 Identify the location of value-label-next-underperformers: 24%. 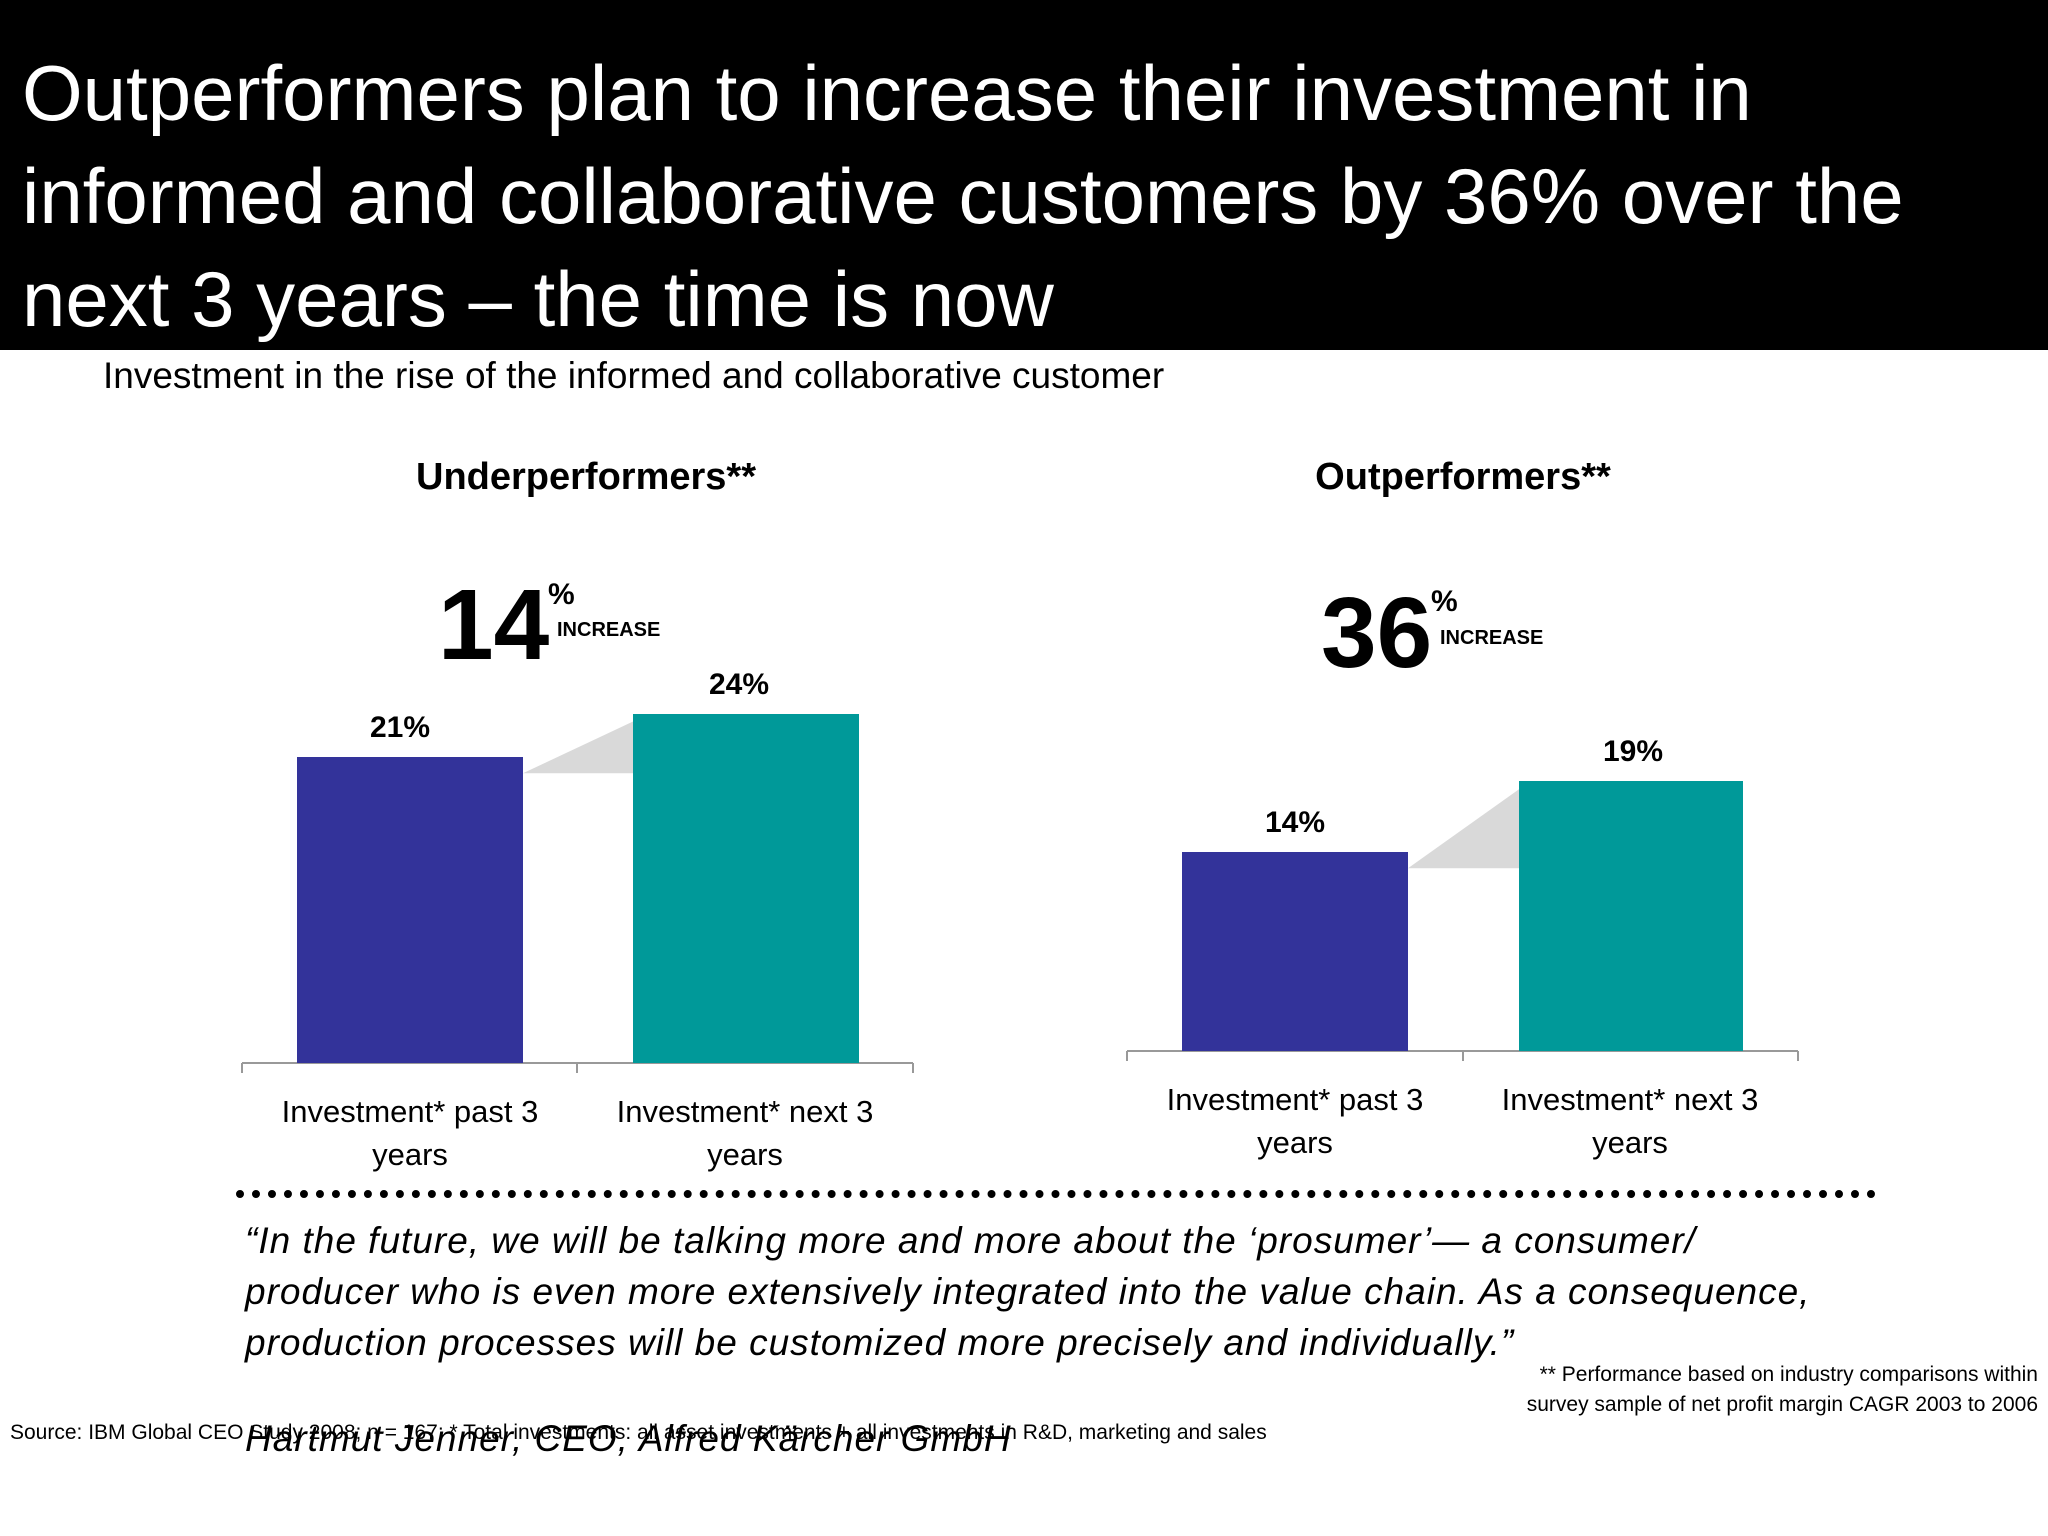
(739, 684).